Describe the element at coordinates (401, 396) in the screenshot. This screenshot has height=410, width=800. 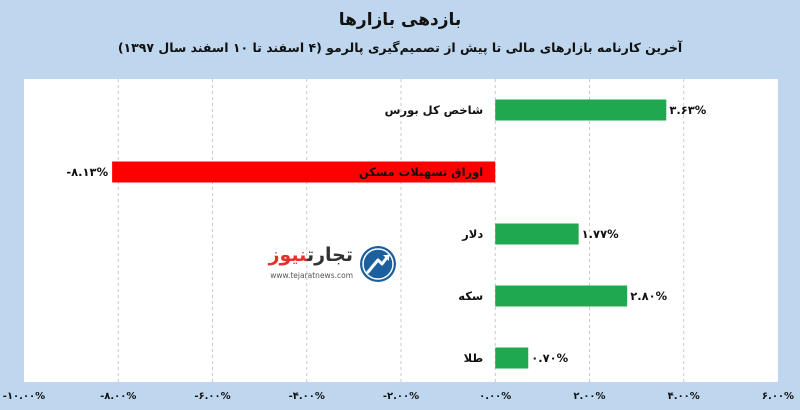
I see `x-tick-label: -۲.۰۰%` at that location.